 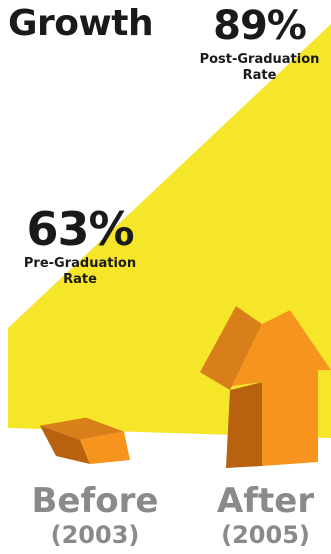 What do you see at coordinates (265, 535) in the screenshot?
I see `category-year-after: (2005)` at bounding box center [265, 535].